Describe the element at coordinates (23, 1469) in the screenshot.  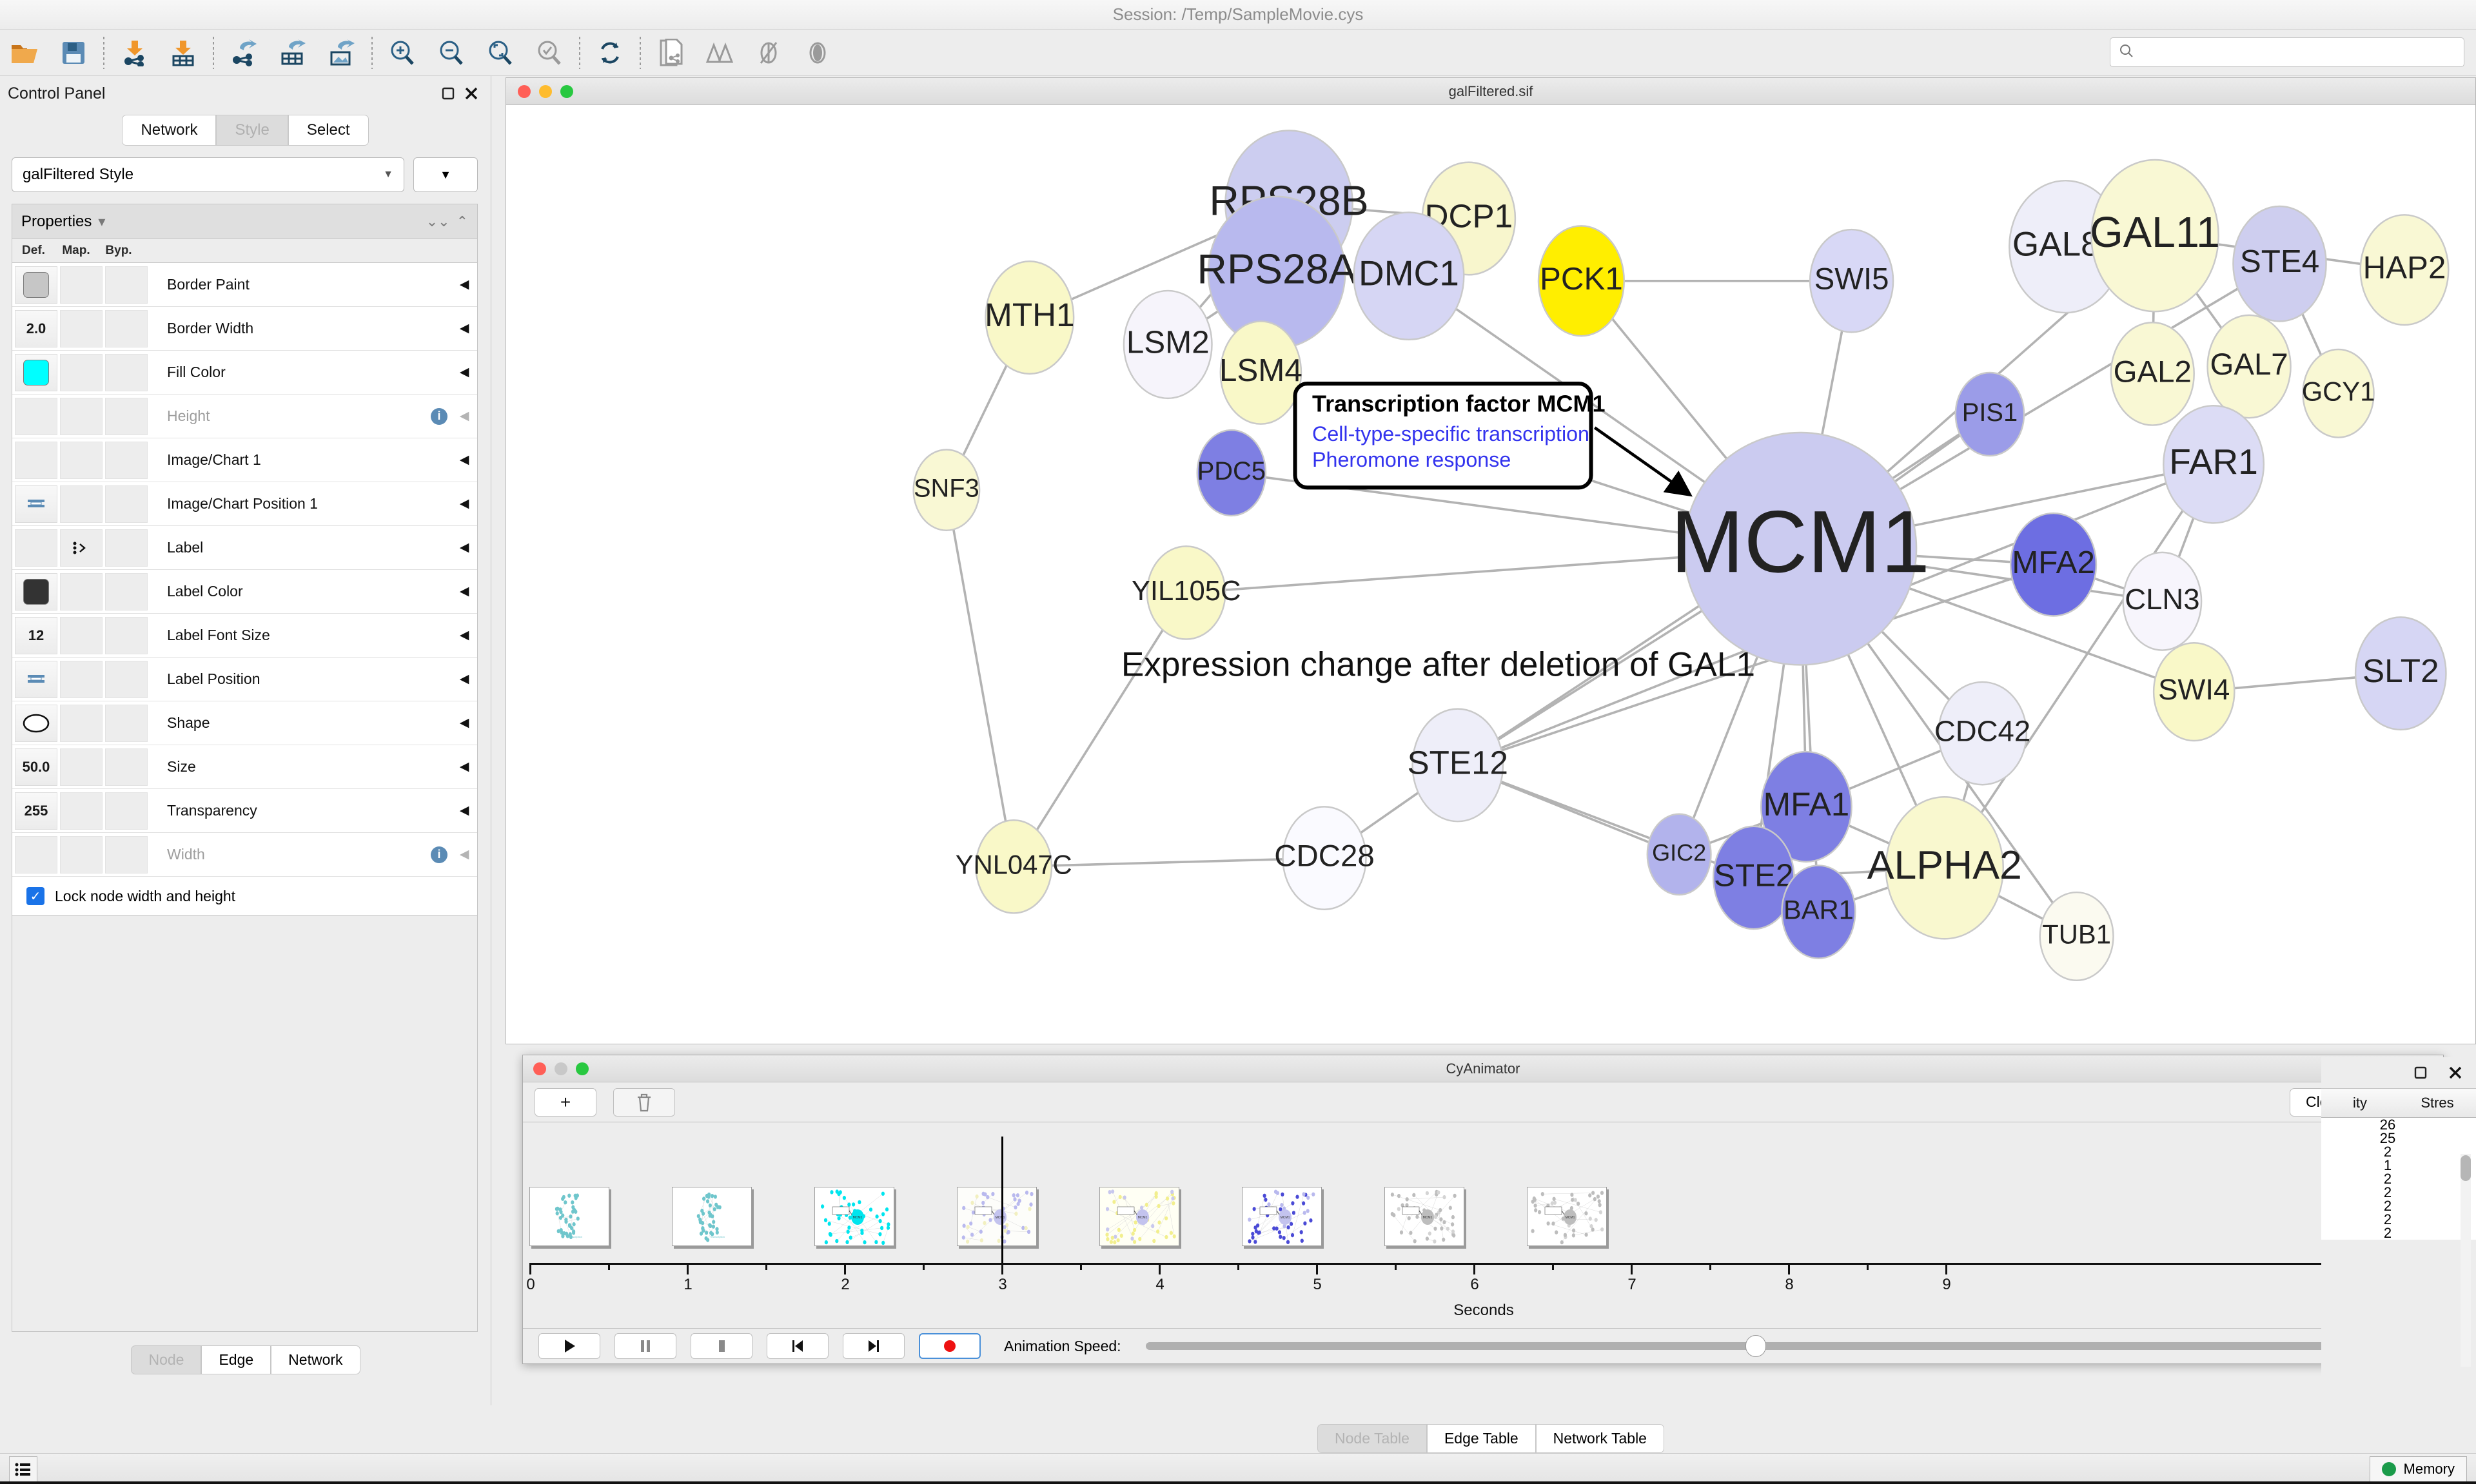
I see `list-icon` at that location.